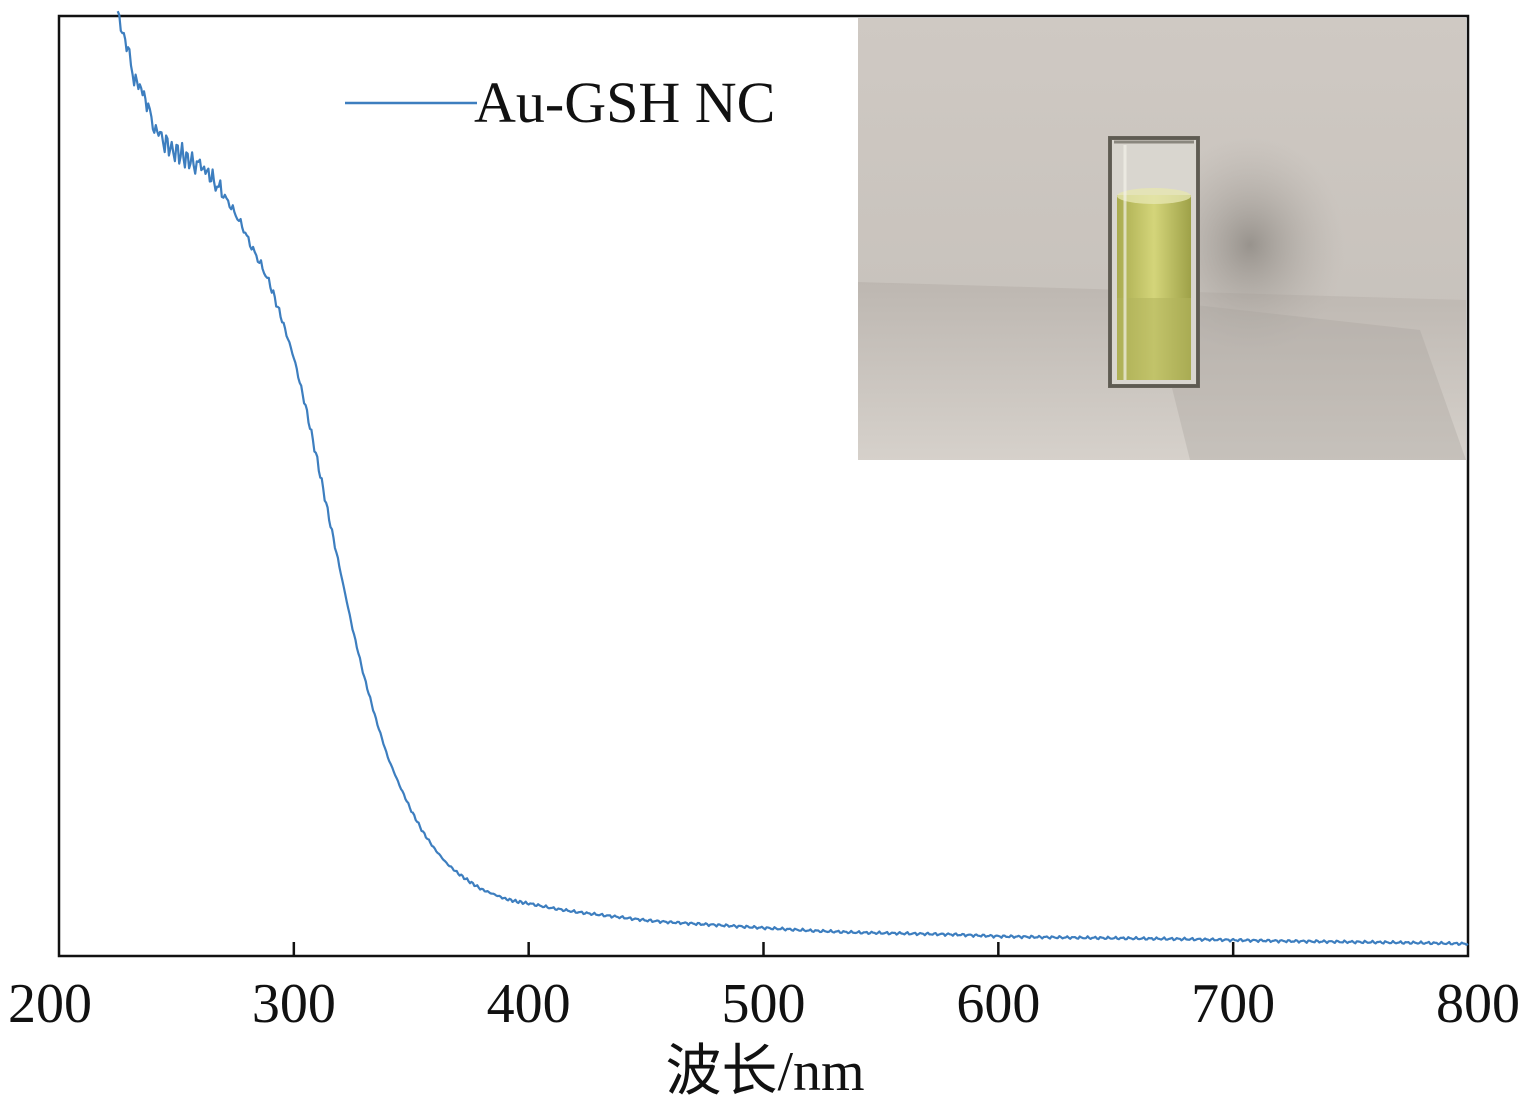 Image resolution: width=1528 pixels, height=1097 pixels. Describe the element at coordinates (764, 1069) in the screenshot. I see `x-axis-title: 波长/nm` at that location.